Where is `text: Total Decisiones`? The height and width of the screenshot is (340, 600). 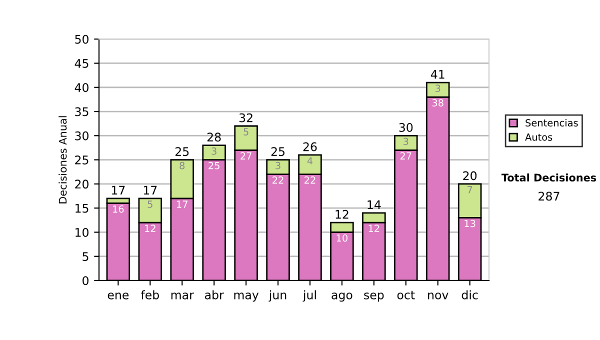 text: Total Decisiones is located at coordinates (548, 177).